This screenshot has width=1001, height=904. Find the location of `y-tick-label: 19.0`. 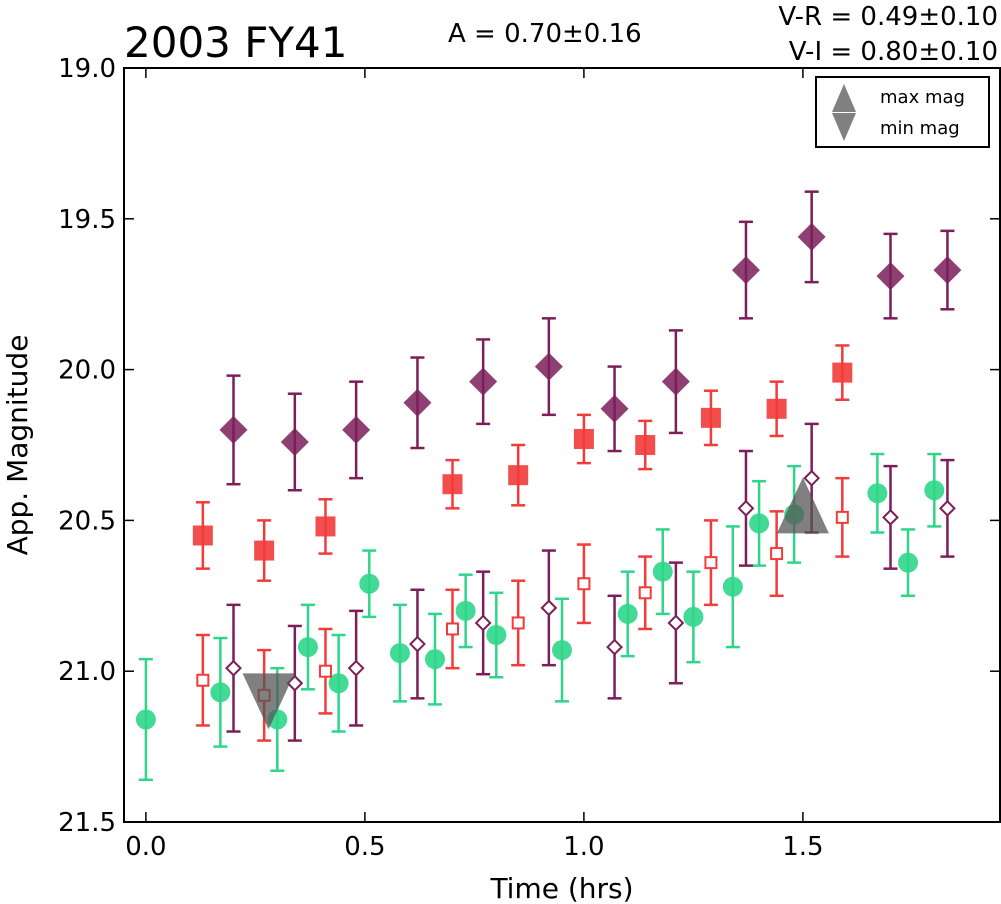

y-tick-label: 19.0 is located at coordinates (87, 69).